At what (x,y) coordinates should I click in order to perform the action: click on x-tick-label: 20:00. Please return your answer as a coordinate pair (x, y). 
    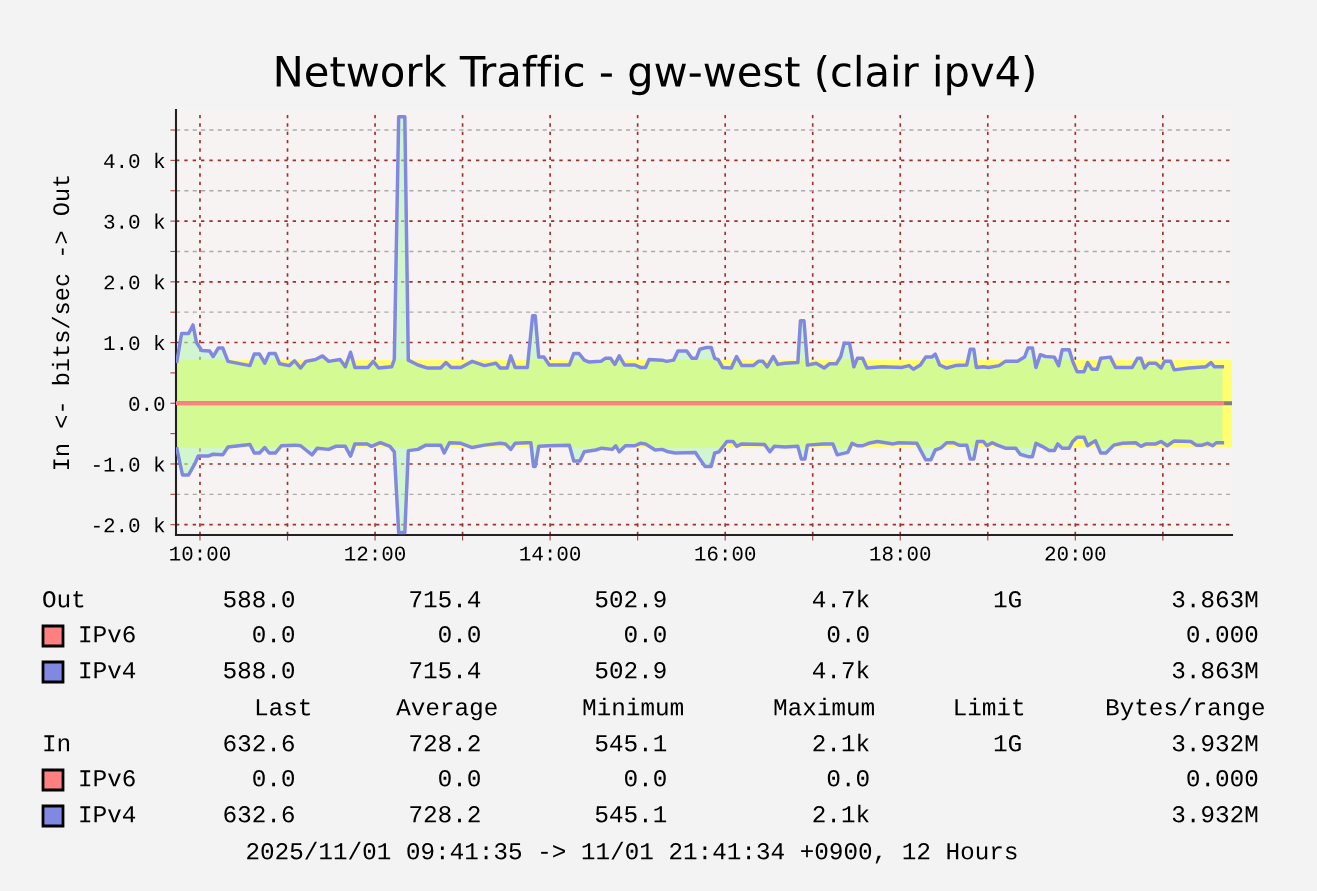
    Looking at the image, I should click on (1075, 553).